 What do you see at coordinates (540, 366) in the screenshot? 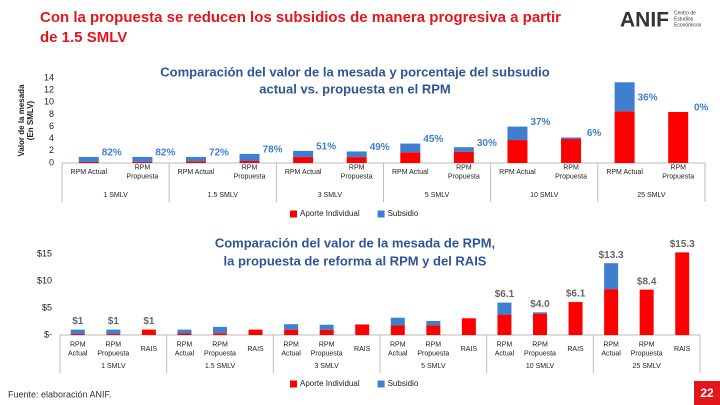
I see `group-label: 10 SMLV` at bounding box center [540, 366].